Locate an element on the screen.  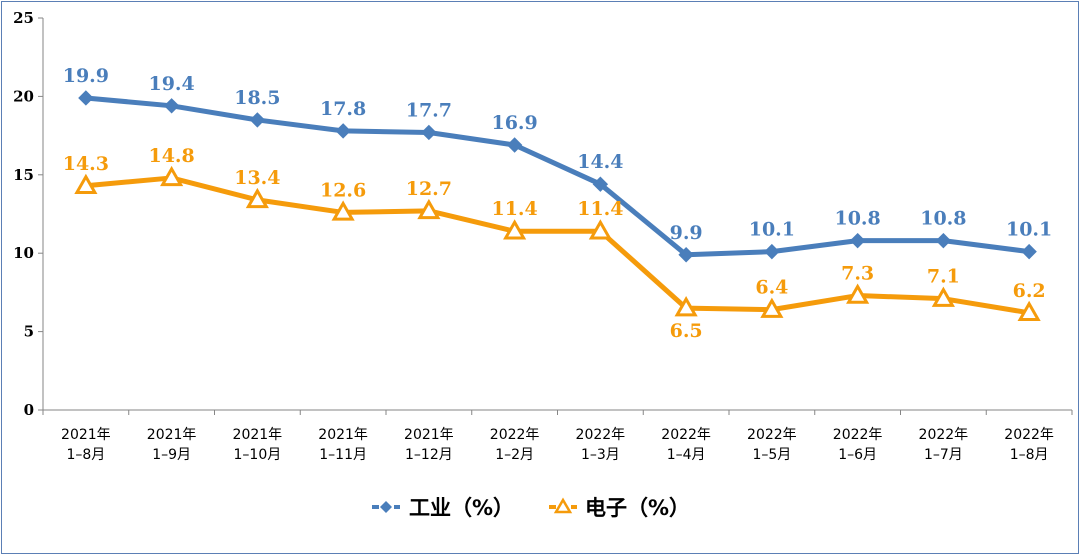
x-tick-label: 1–3月 is located at coordinates (600, 455).